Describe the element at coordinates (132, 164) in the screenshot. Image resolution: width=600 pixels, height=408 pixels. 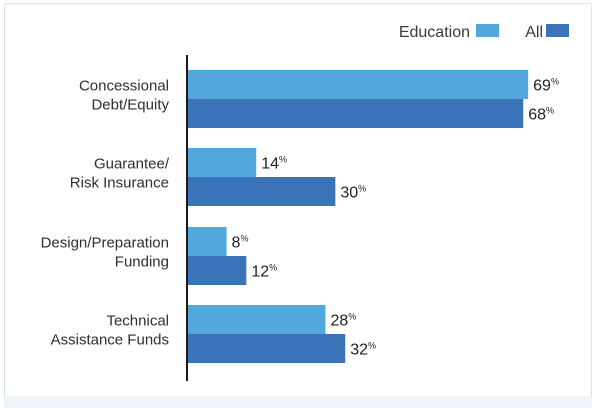
I see `category-label-1-line-0: Guarantee/` at that location.